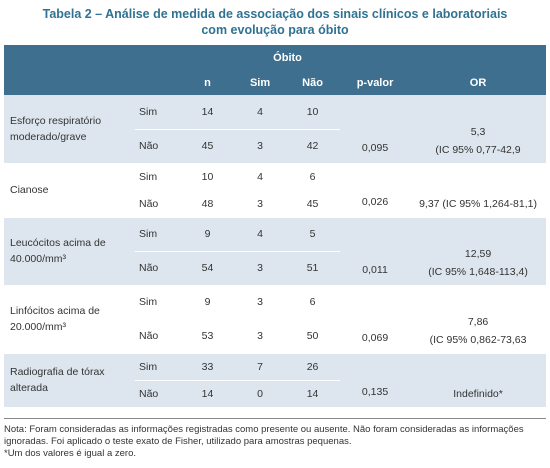 This screenshot has width=550, height=468. I want to click on row-label: Radiografia de tórax alterada, so click(69, 380).